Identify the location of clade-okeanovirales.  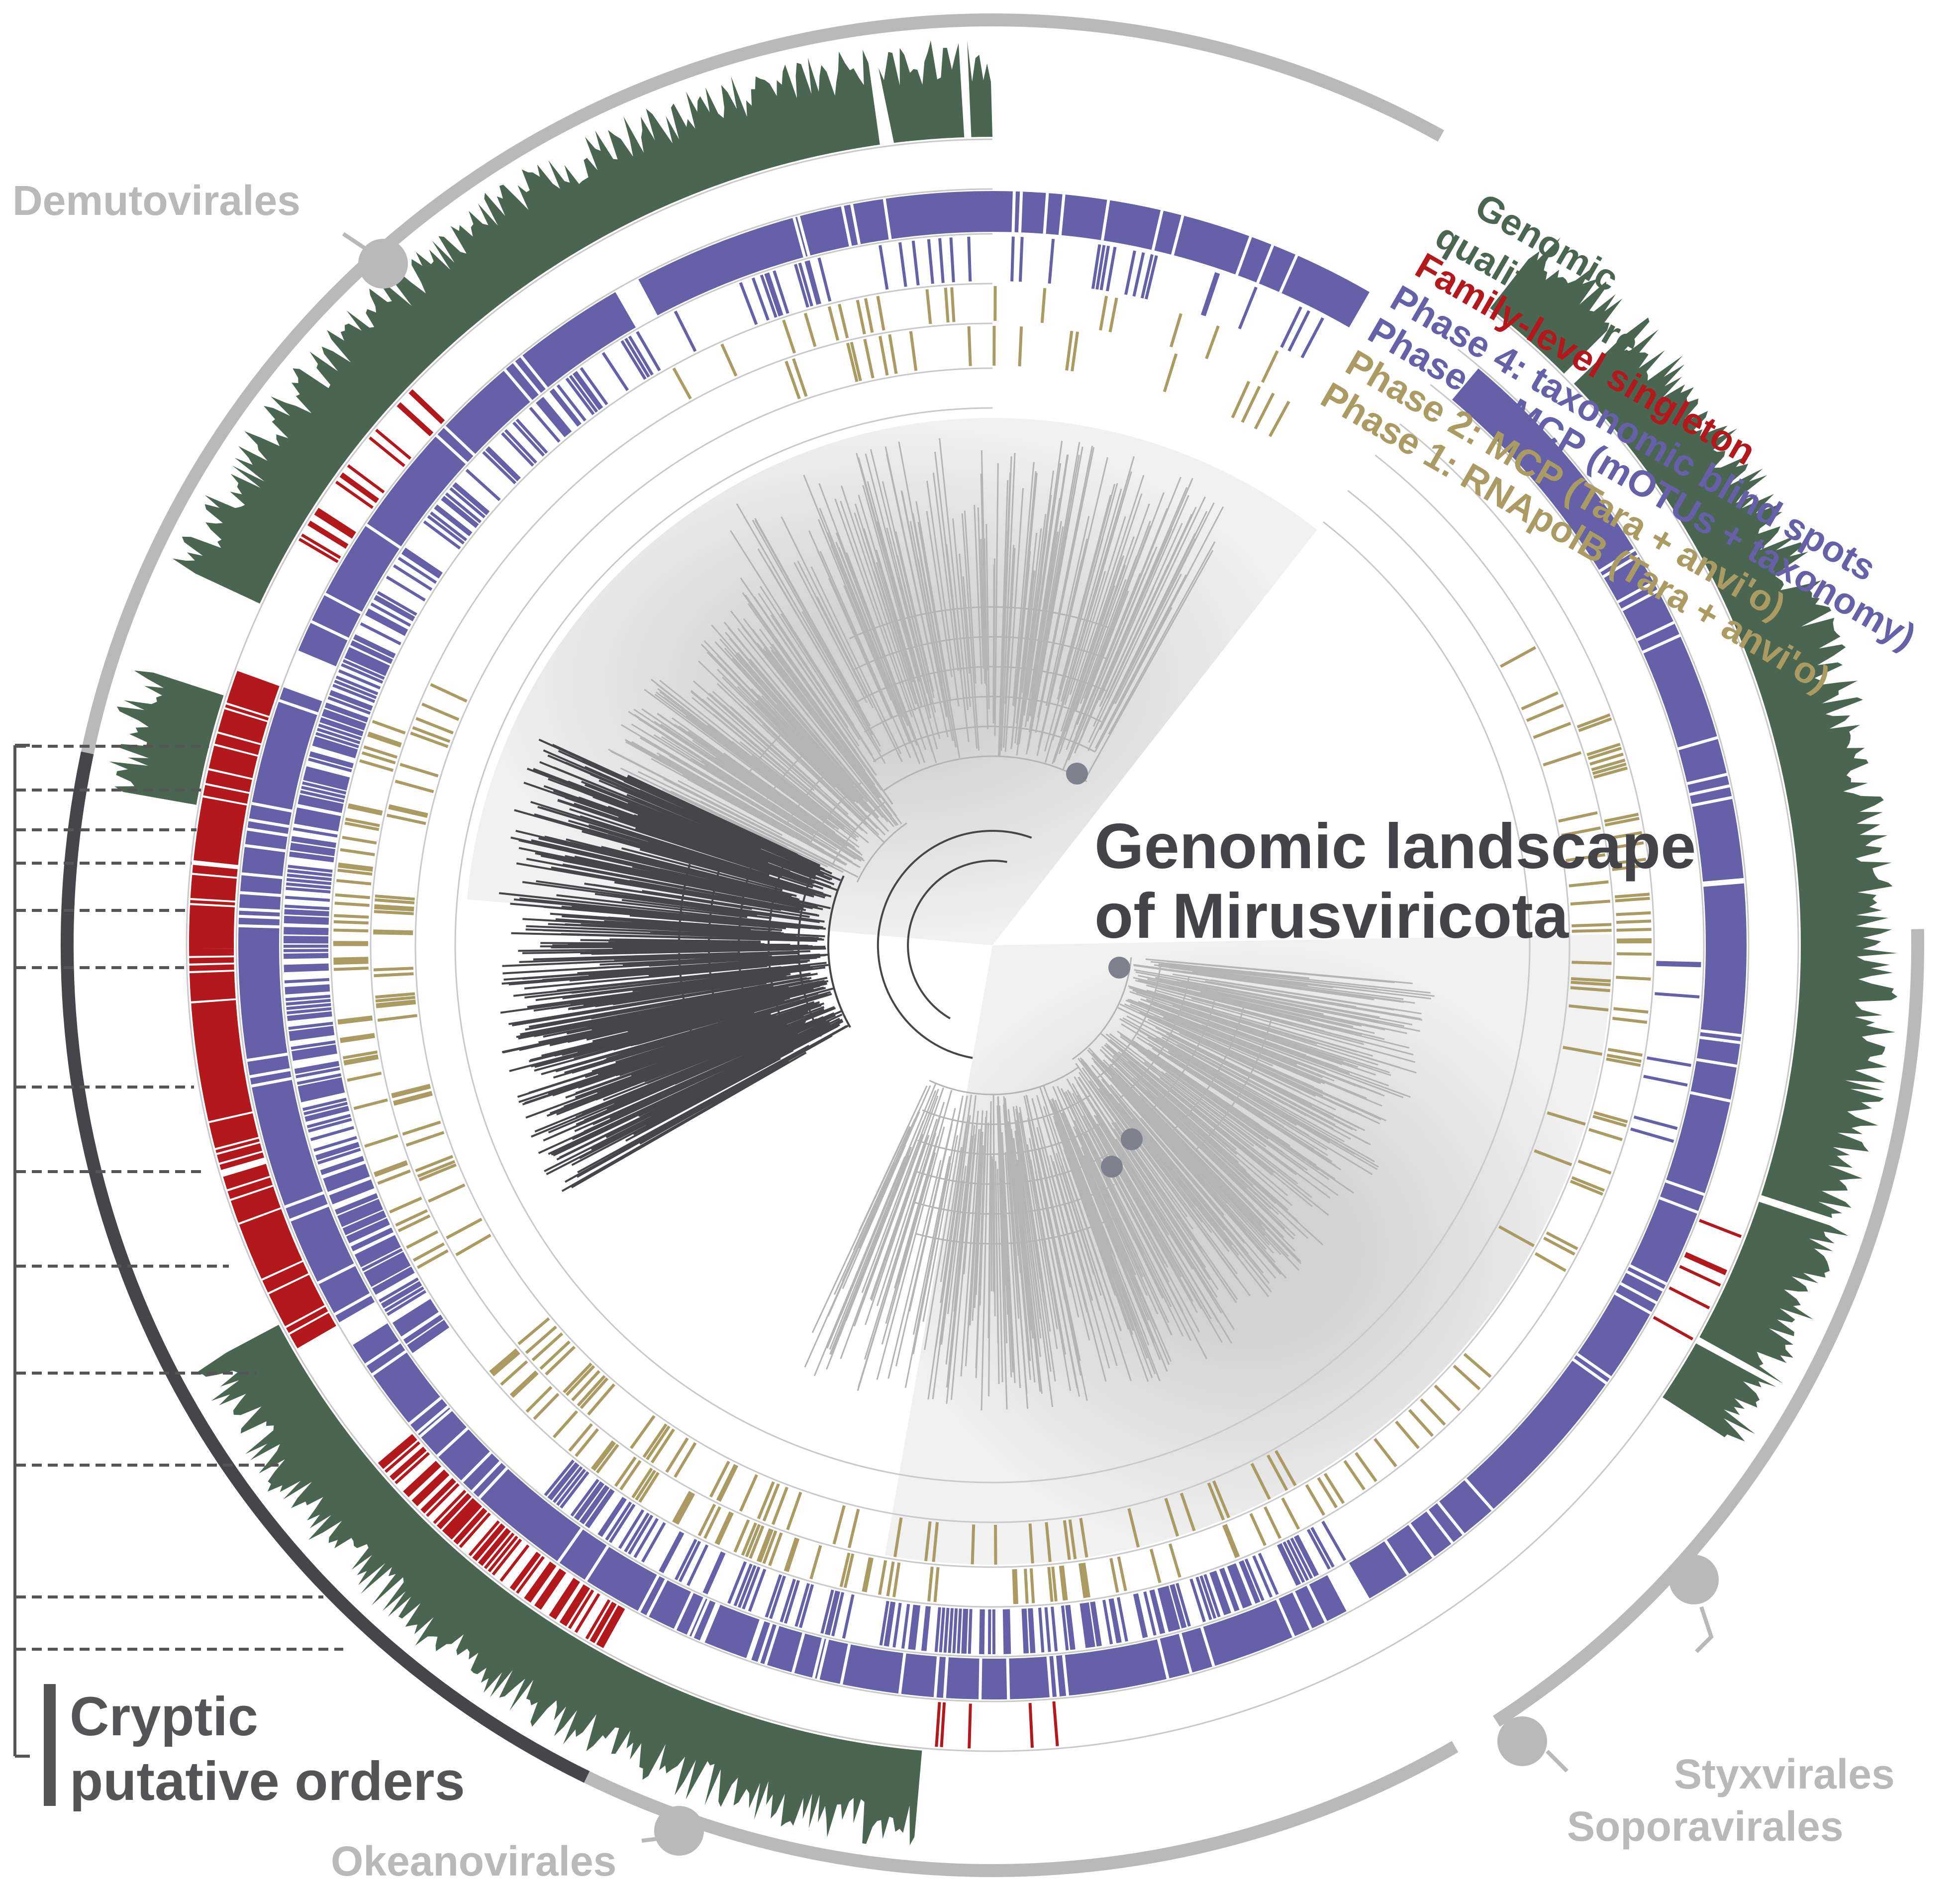
(1021, 1239).